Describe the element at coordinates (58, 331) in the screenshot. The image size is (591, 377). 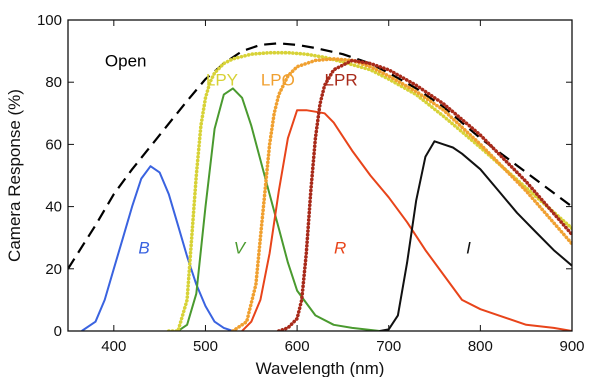
I see `y-tick-label: 0` at that location.